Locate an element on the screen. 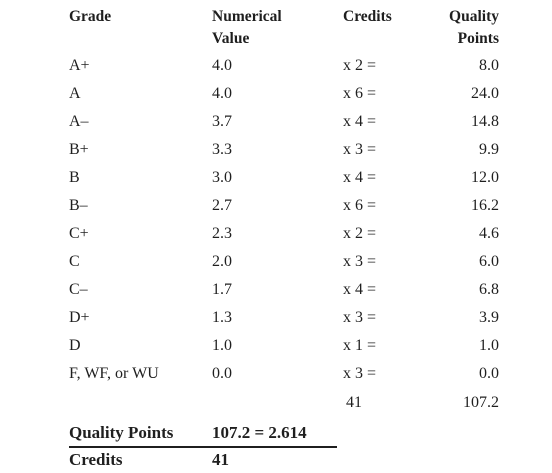 This screenshot has width=552, height=473. grade-cell: B is located at coordinates (74, 177).